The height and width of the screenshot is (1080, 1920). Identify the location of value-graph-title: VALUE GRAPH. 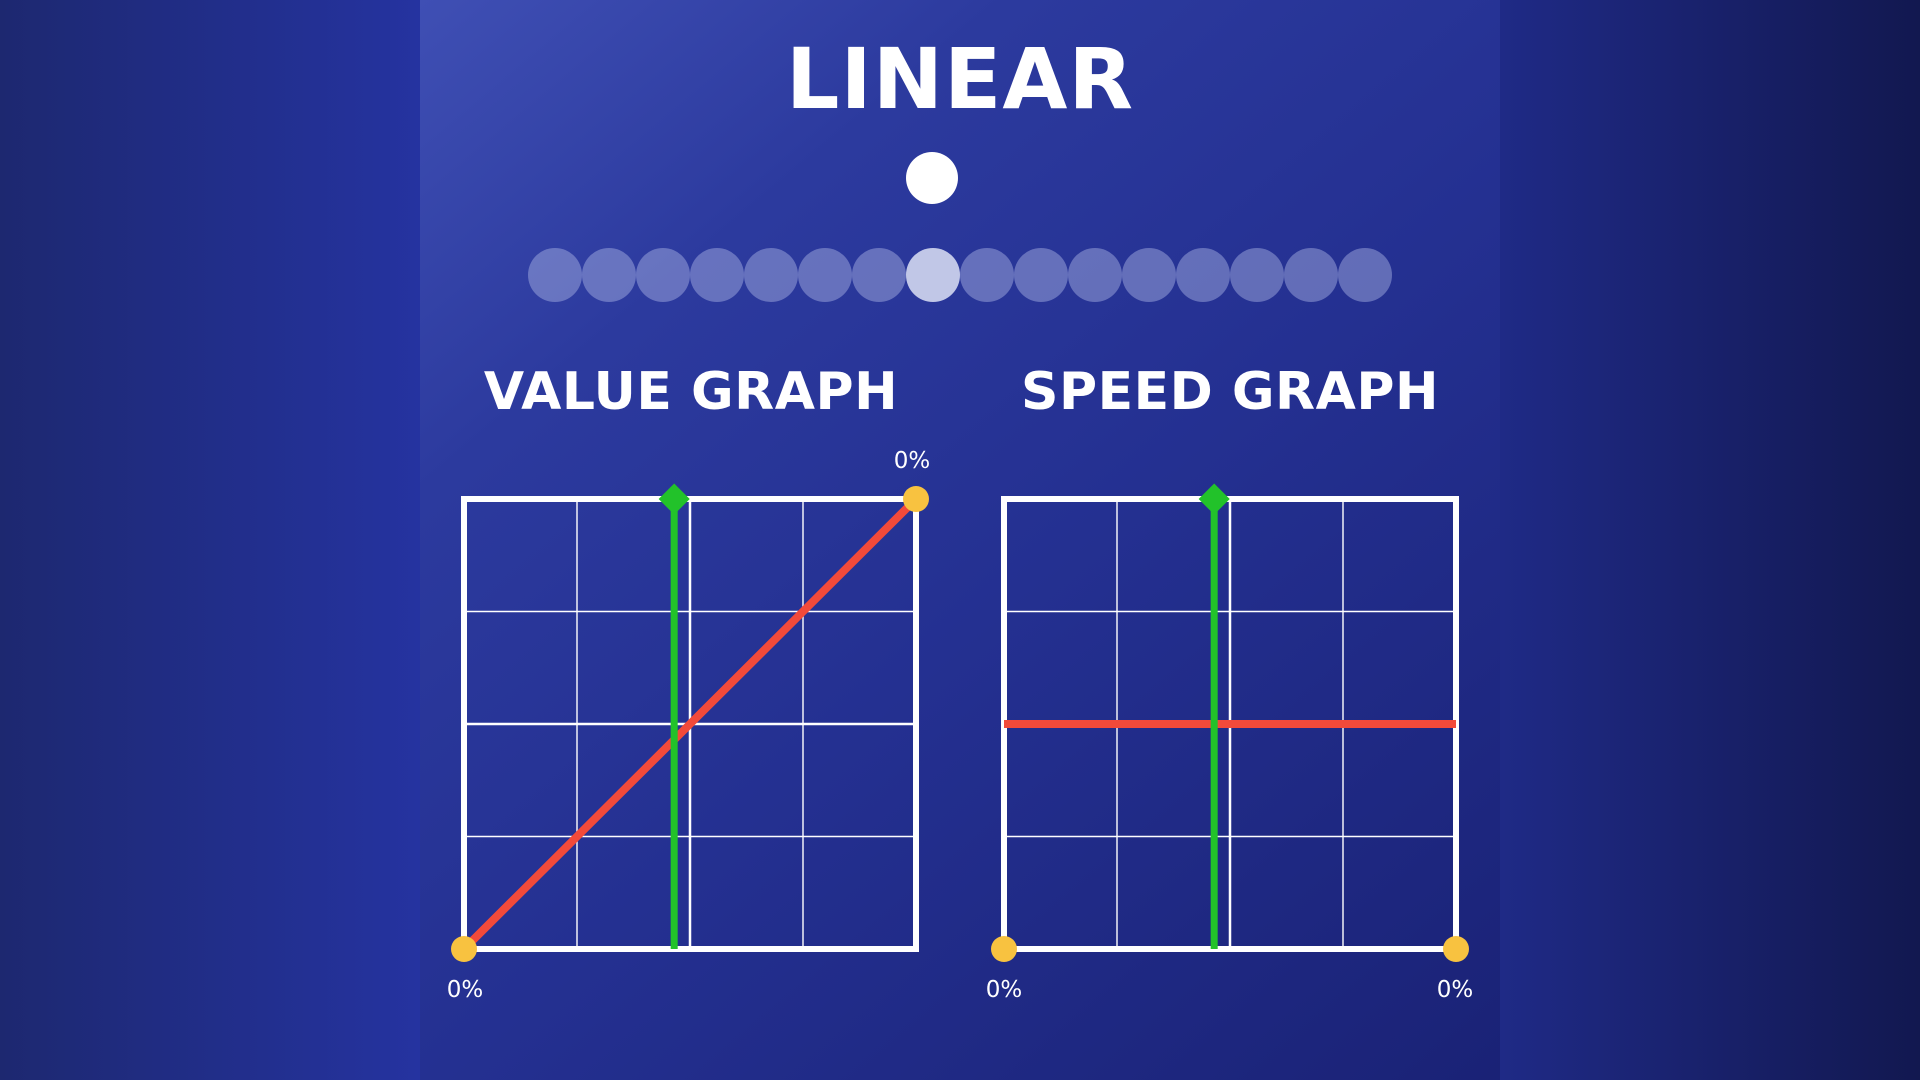
(691, 392).